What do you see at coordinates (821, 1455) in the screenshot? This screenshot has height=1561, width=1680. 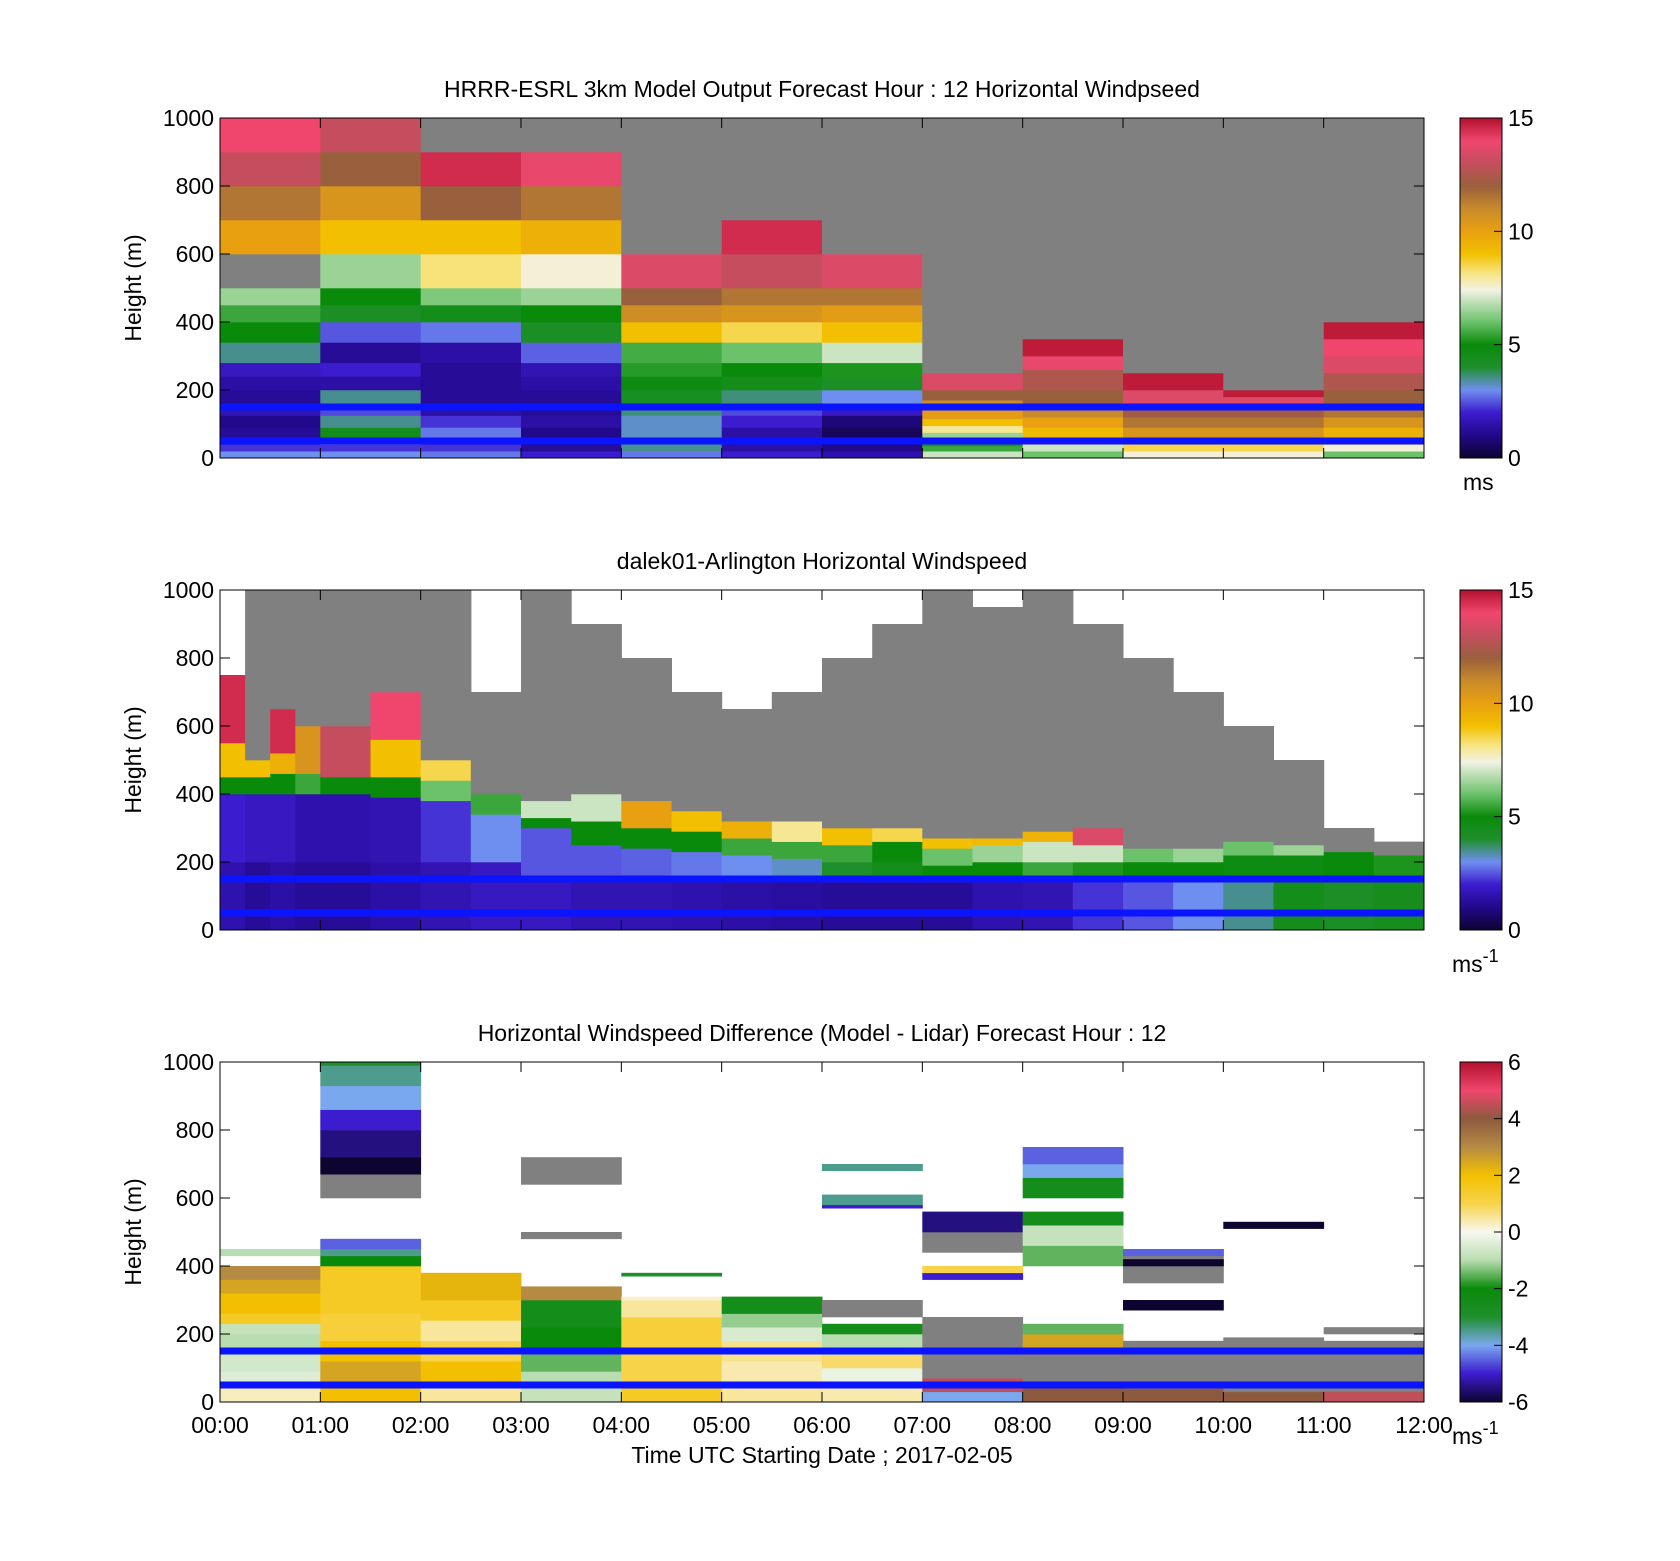 I see `x-axis-label: Time UTC Starting Date ; 2017-02-05` at bounding box center [821, 1455].